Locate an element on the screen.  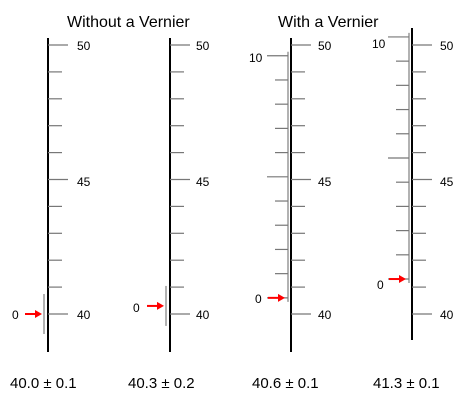
reading-2: 40.3 ± 0.2 is located at coordinates (161, 383).